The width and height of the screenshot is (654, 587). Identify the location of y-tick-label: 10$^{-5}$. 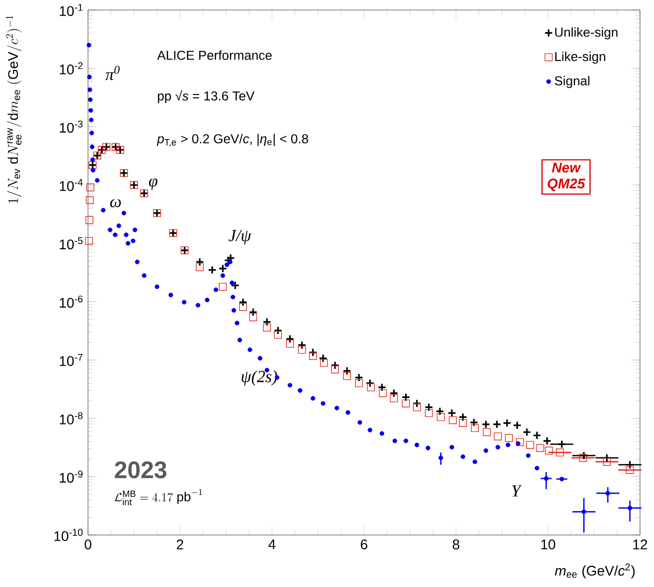
(71, 243).